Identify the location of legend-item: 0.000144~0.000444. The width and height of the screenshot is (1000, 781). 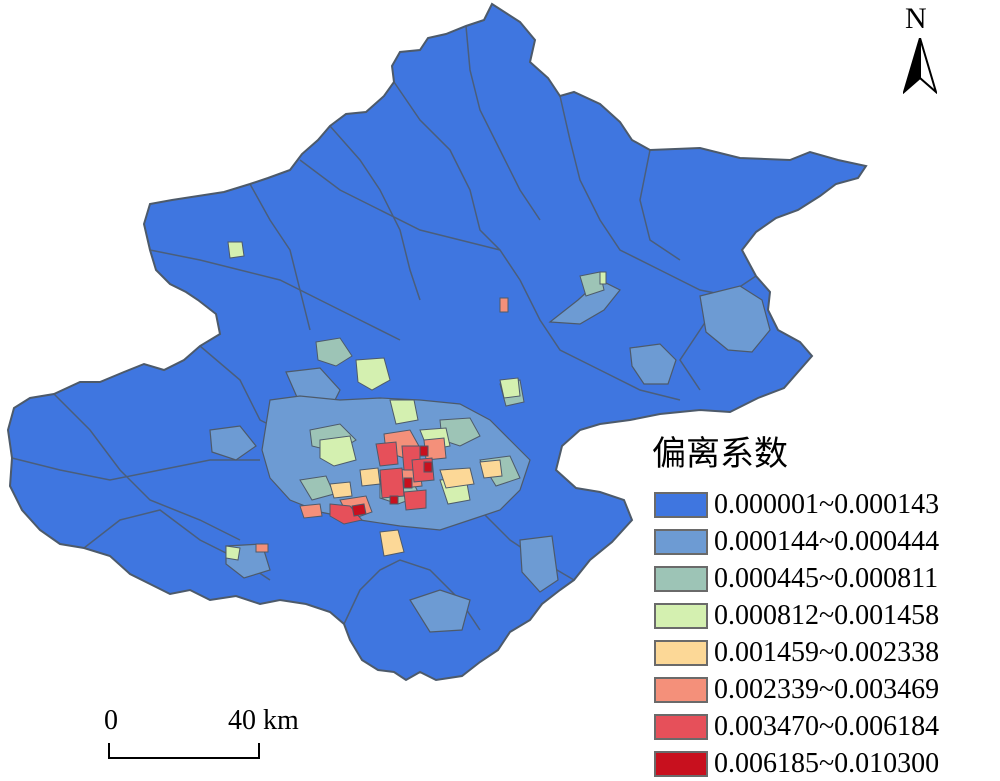
(825, 542).